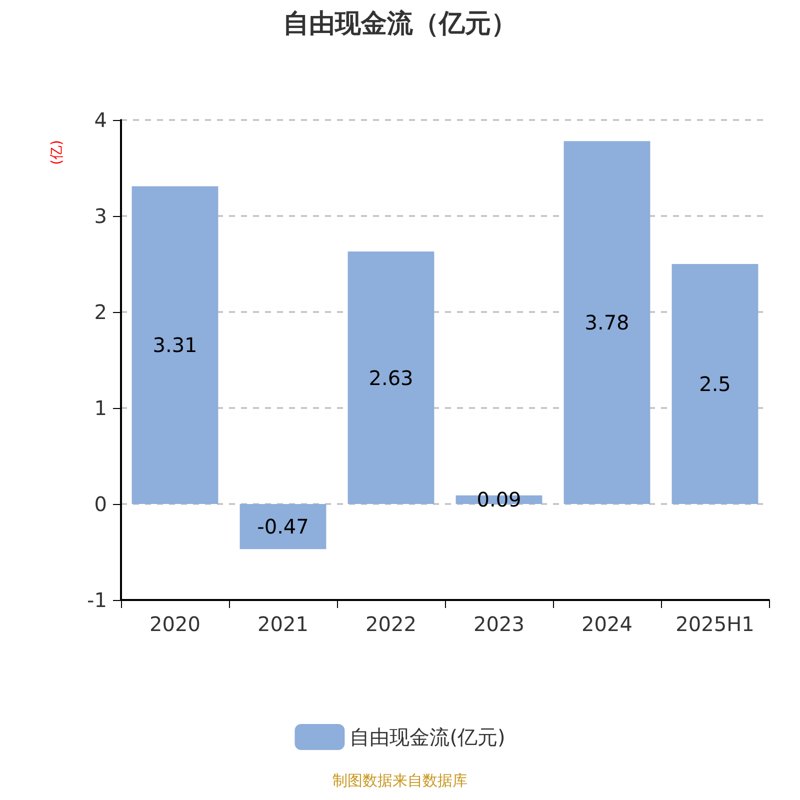  Describe the element at coordinates (607, 624) in the screenshot. I see `x-tick-label: 2024` at that location.